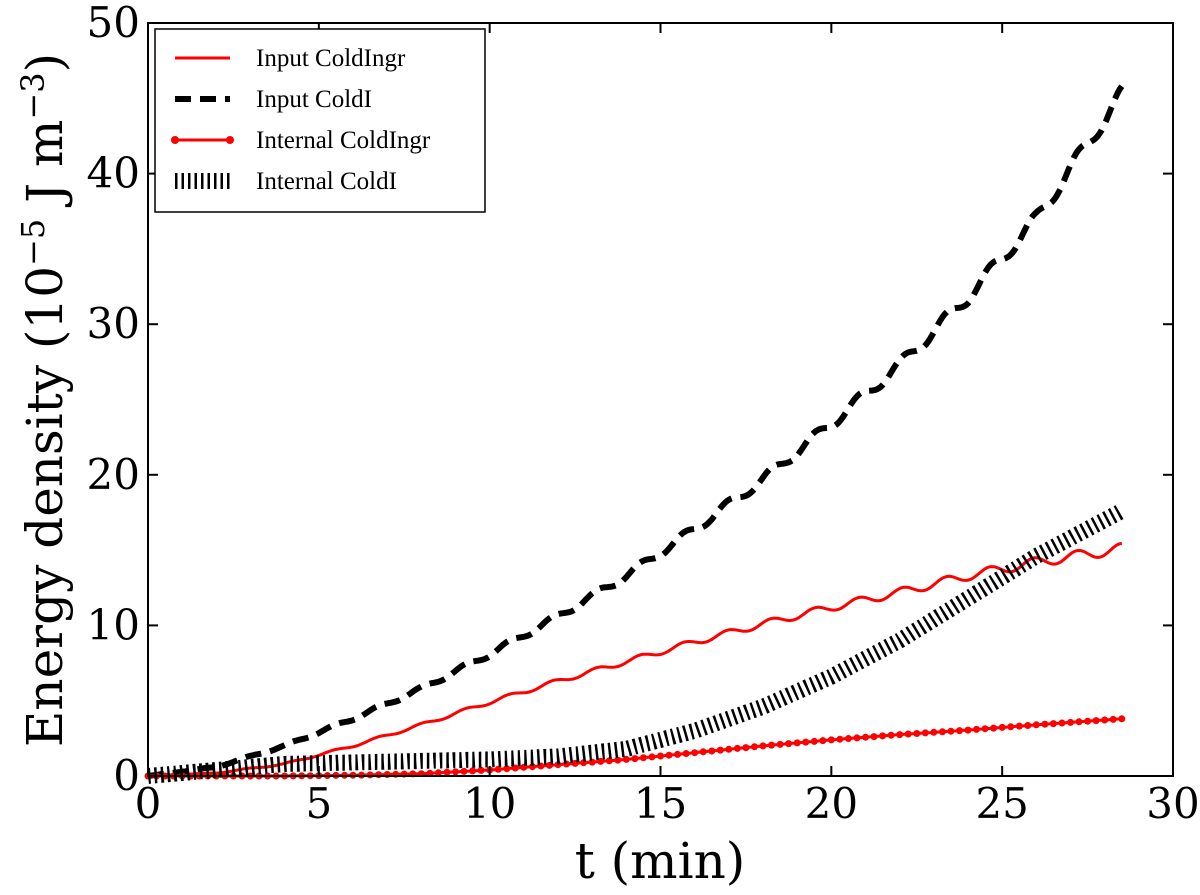 The image size is (1200, 895). Describe the element at coordinates (1172, 803) in the screenshot. I see `x-tick-label: 30` at that location.